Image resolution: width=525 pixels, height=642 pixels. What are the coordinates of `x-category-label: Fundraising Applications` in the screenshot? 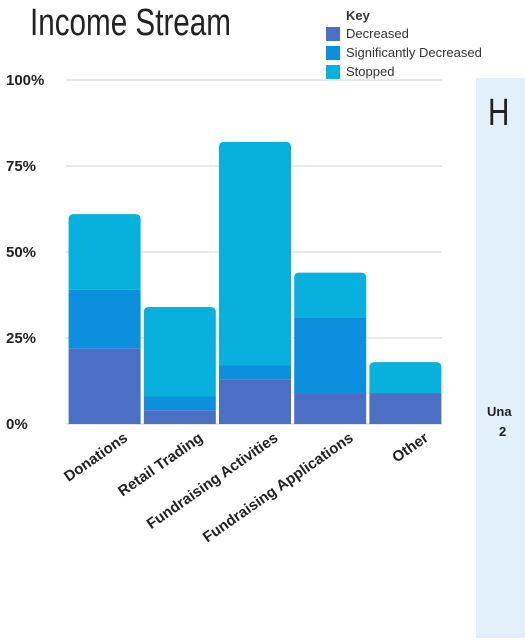 It's located at (278, 487).